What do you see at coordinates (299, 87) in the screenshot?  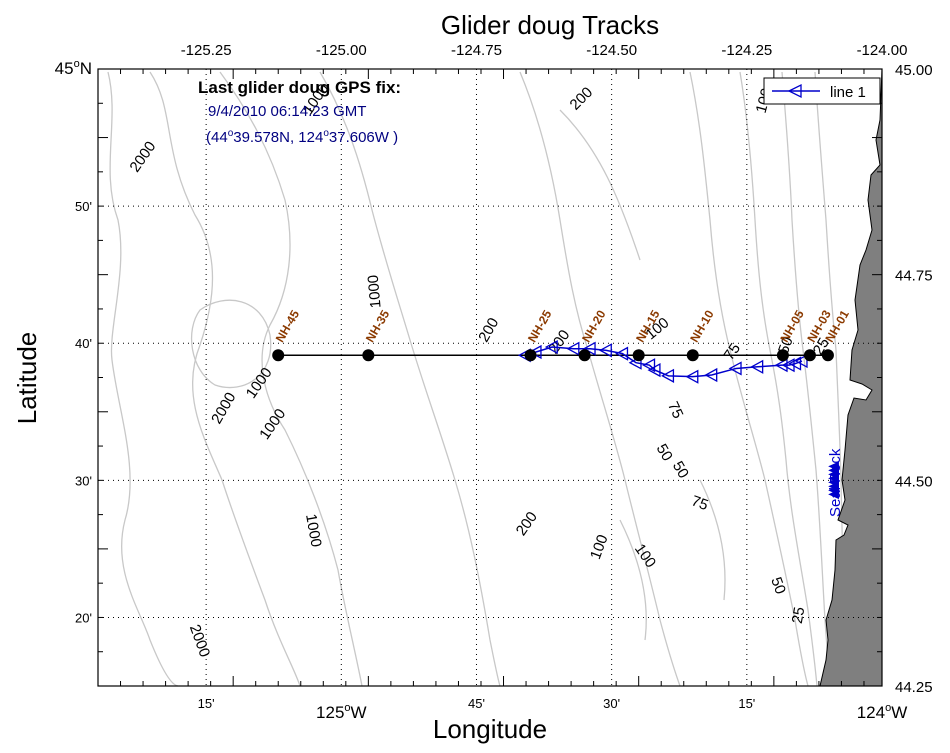 I see `last-fix-heading: Last glider doug GPS fix:` at bounding box center [299, 87].